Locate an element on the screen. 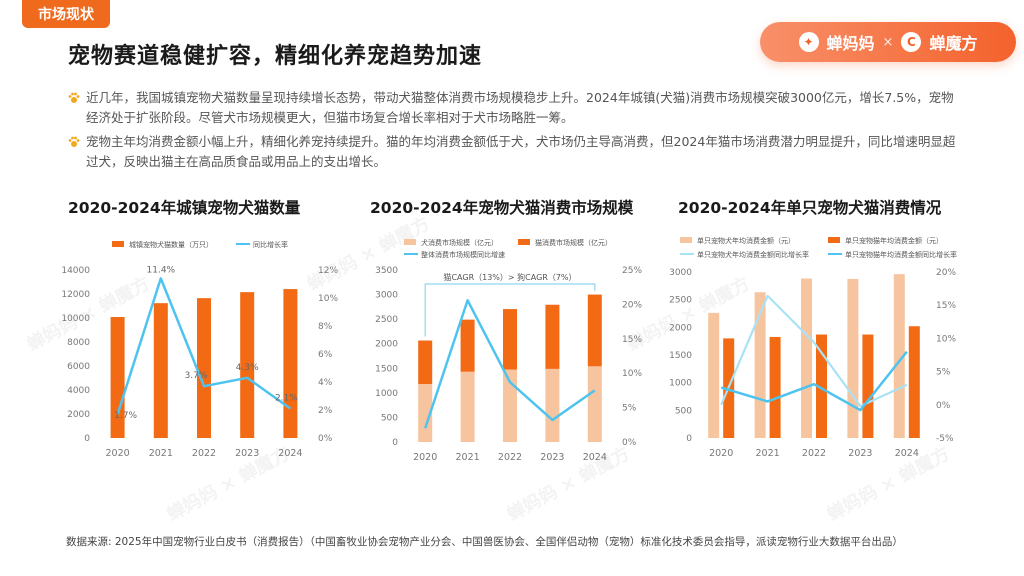 This screenshot has width=1024, height=576. chart-title-per-pet-spend: 2020-2024年单只宠物犬猫消费情况 is located at coordinates (810, 208).